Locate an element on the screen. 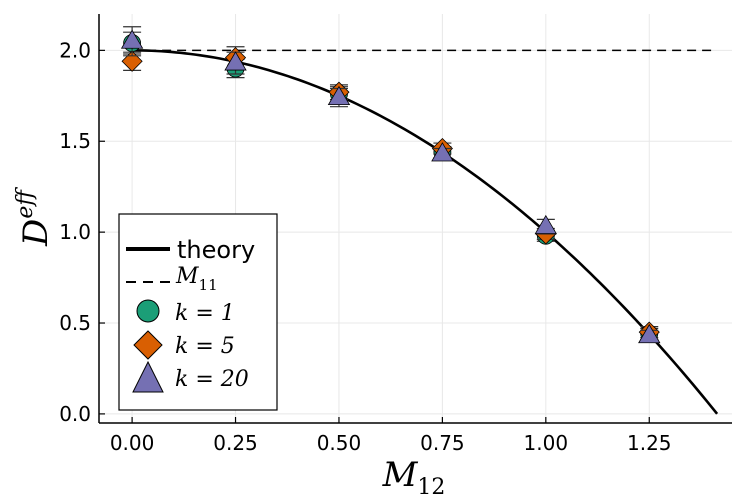 This screenshot has width=747, height=498. y-tick-label-4: 2.0 is located at coordinates (75, 50).